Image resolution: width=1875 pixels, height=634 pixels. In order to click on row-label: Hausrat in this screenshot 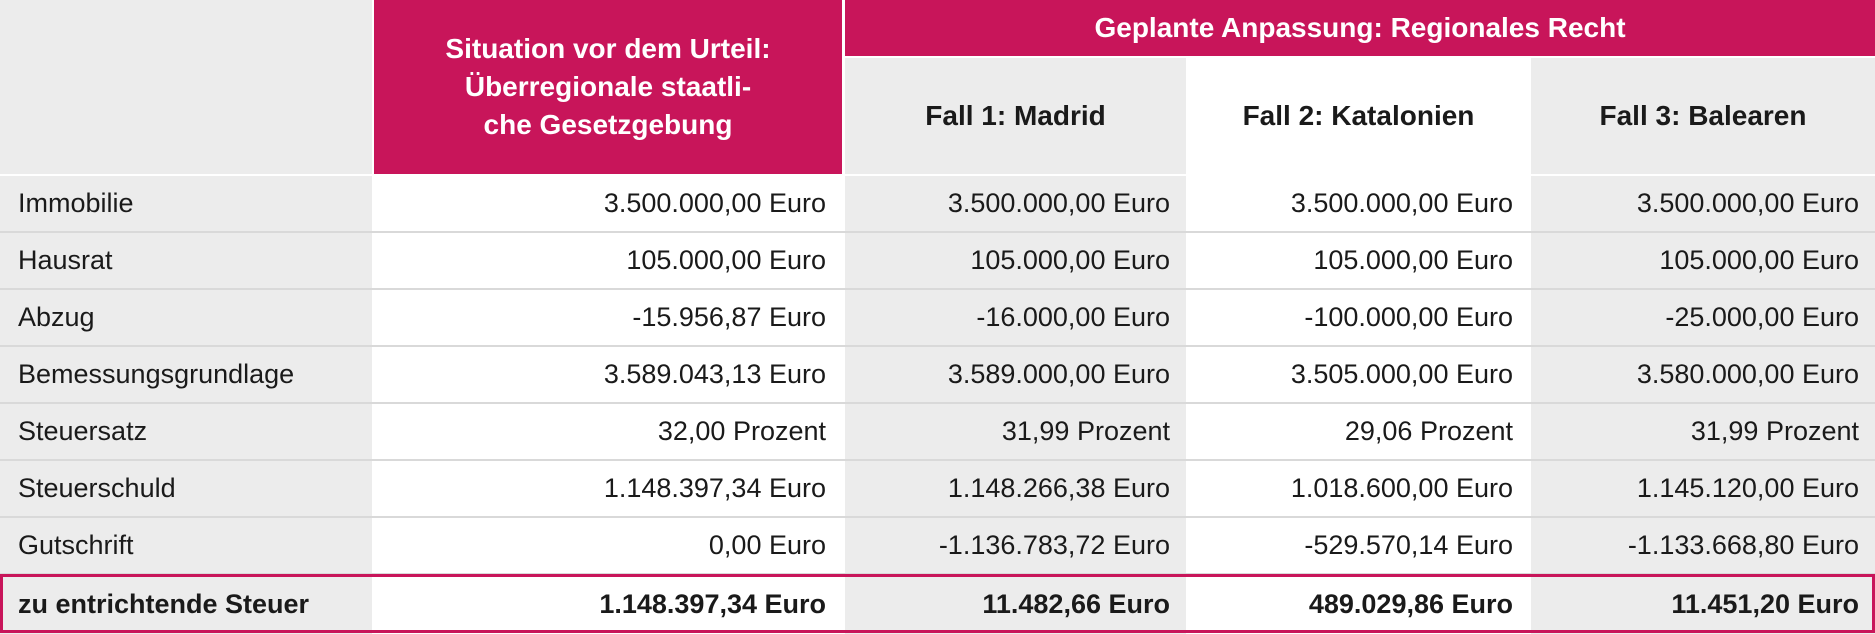, I will do `click(65, 260)`.